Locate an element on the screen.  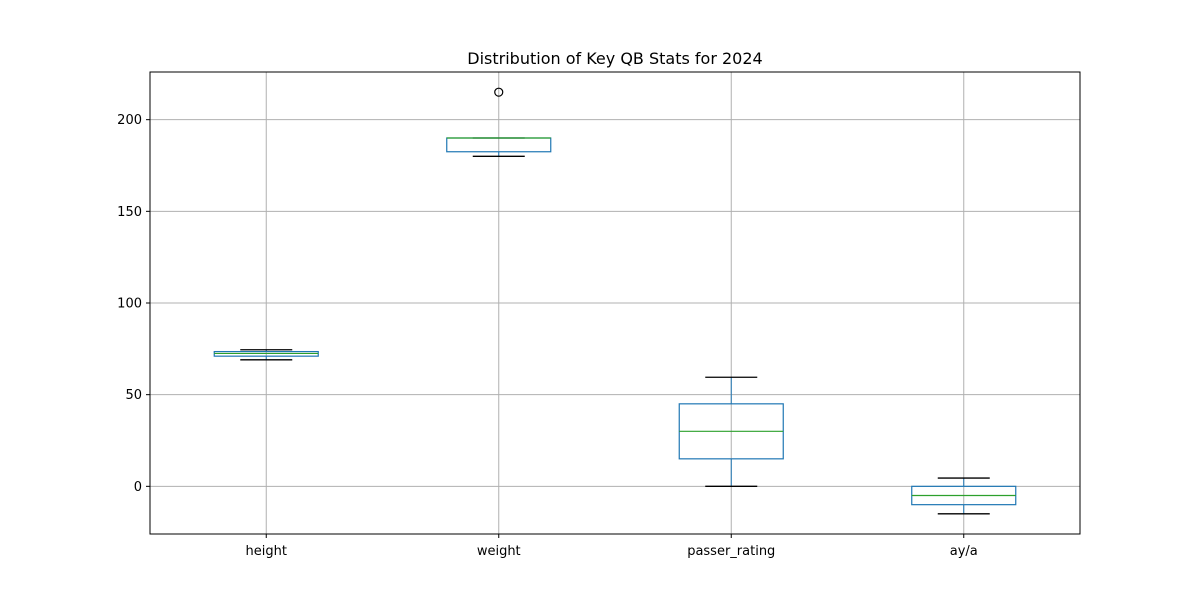
y-axis: 0 50 100 150 200 is located at coordinates (133, 304).